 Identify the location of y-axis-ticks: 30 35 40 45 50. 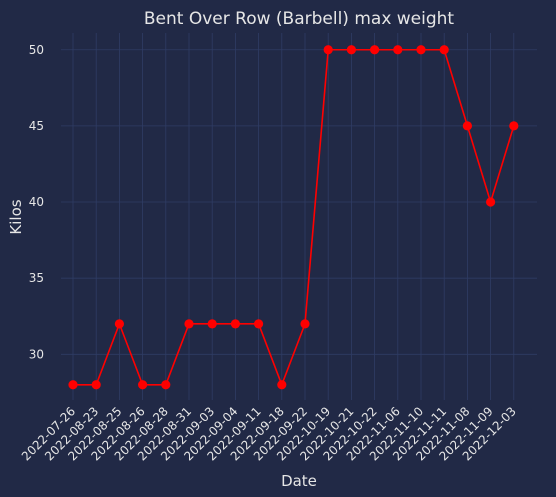
(36, 202).